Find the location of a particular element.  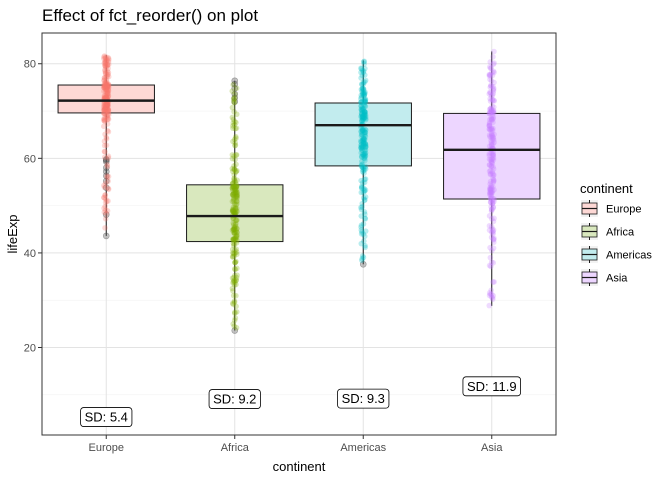

y-axis-ticks: 20 40 60 80 is located at coordinates (33, 207).